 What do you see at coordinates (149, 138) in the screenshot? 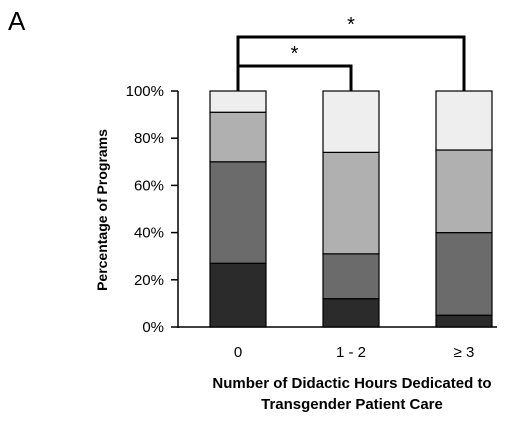
I see `y-tick-label: 80%` at bounding box center [149, 138].